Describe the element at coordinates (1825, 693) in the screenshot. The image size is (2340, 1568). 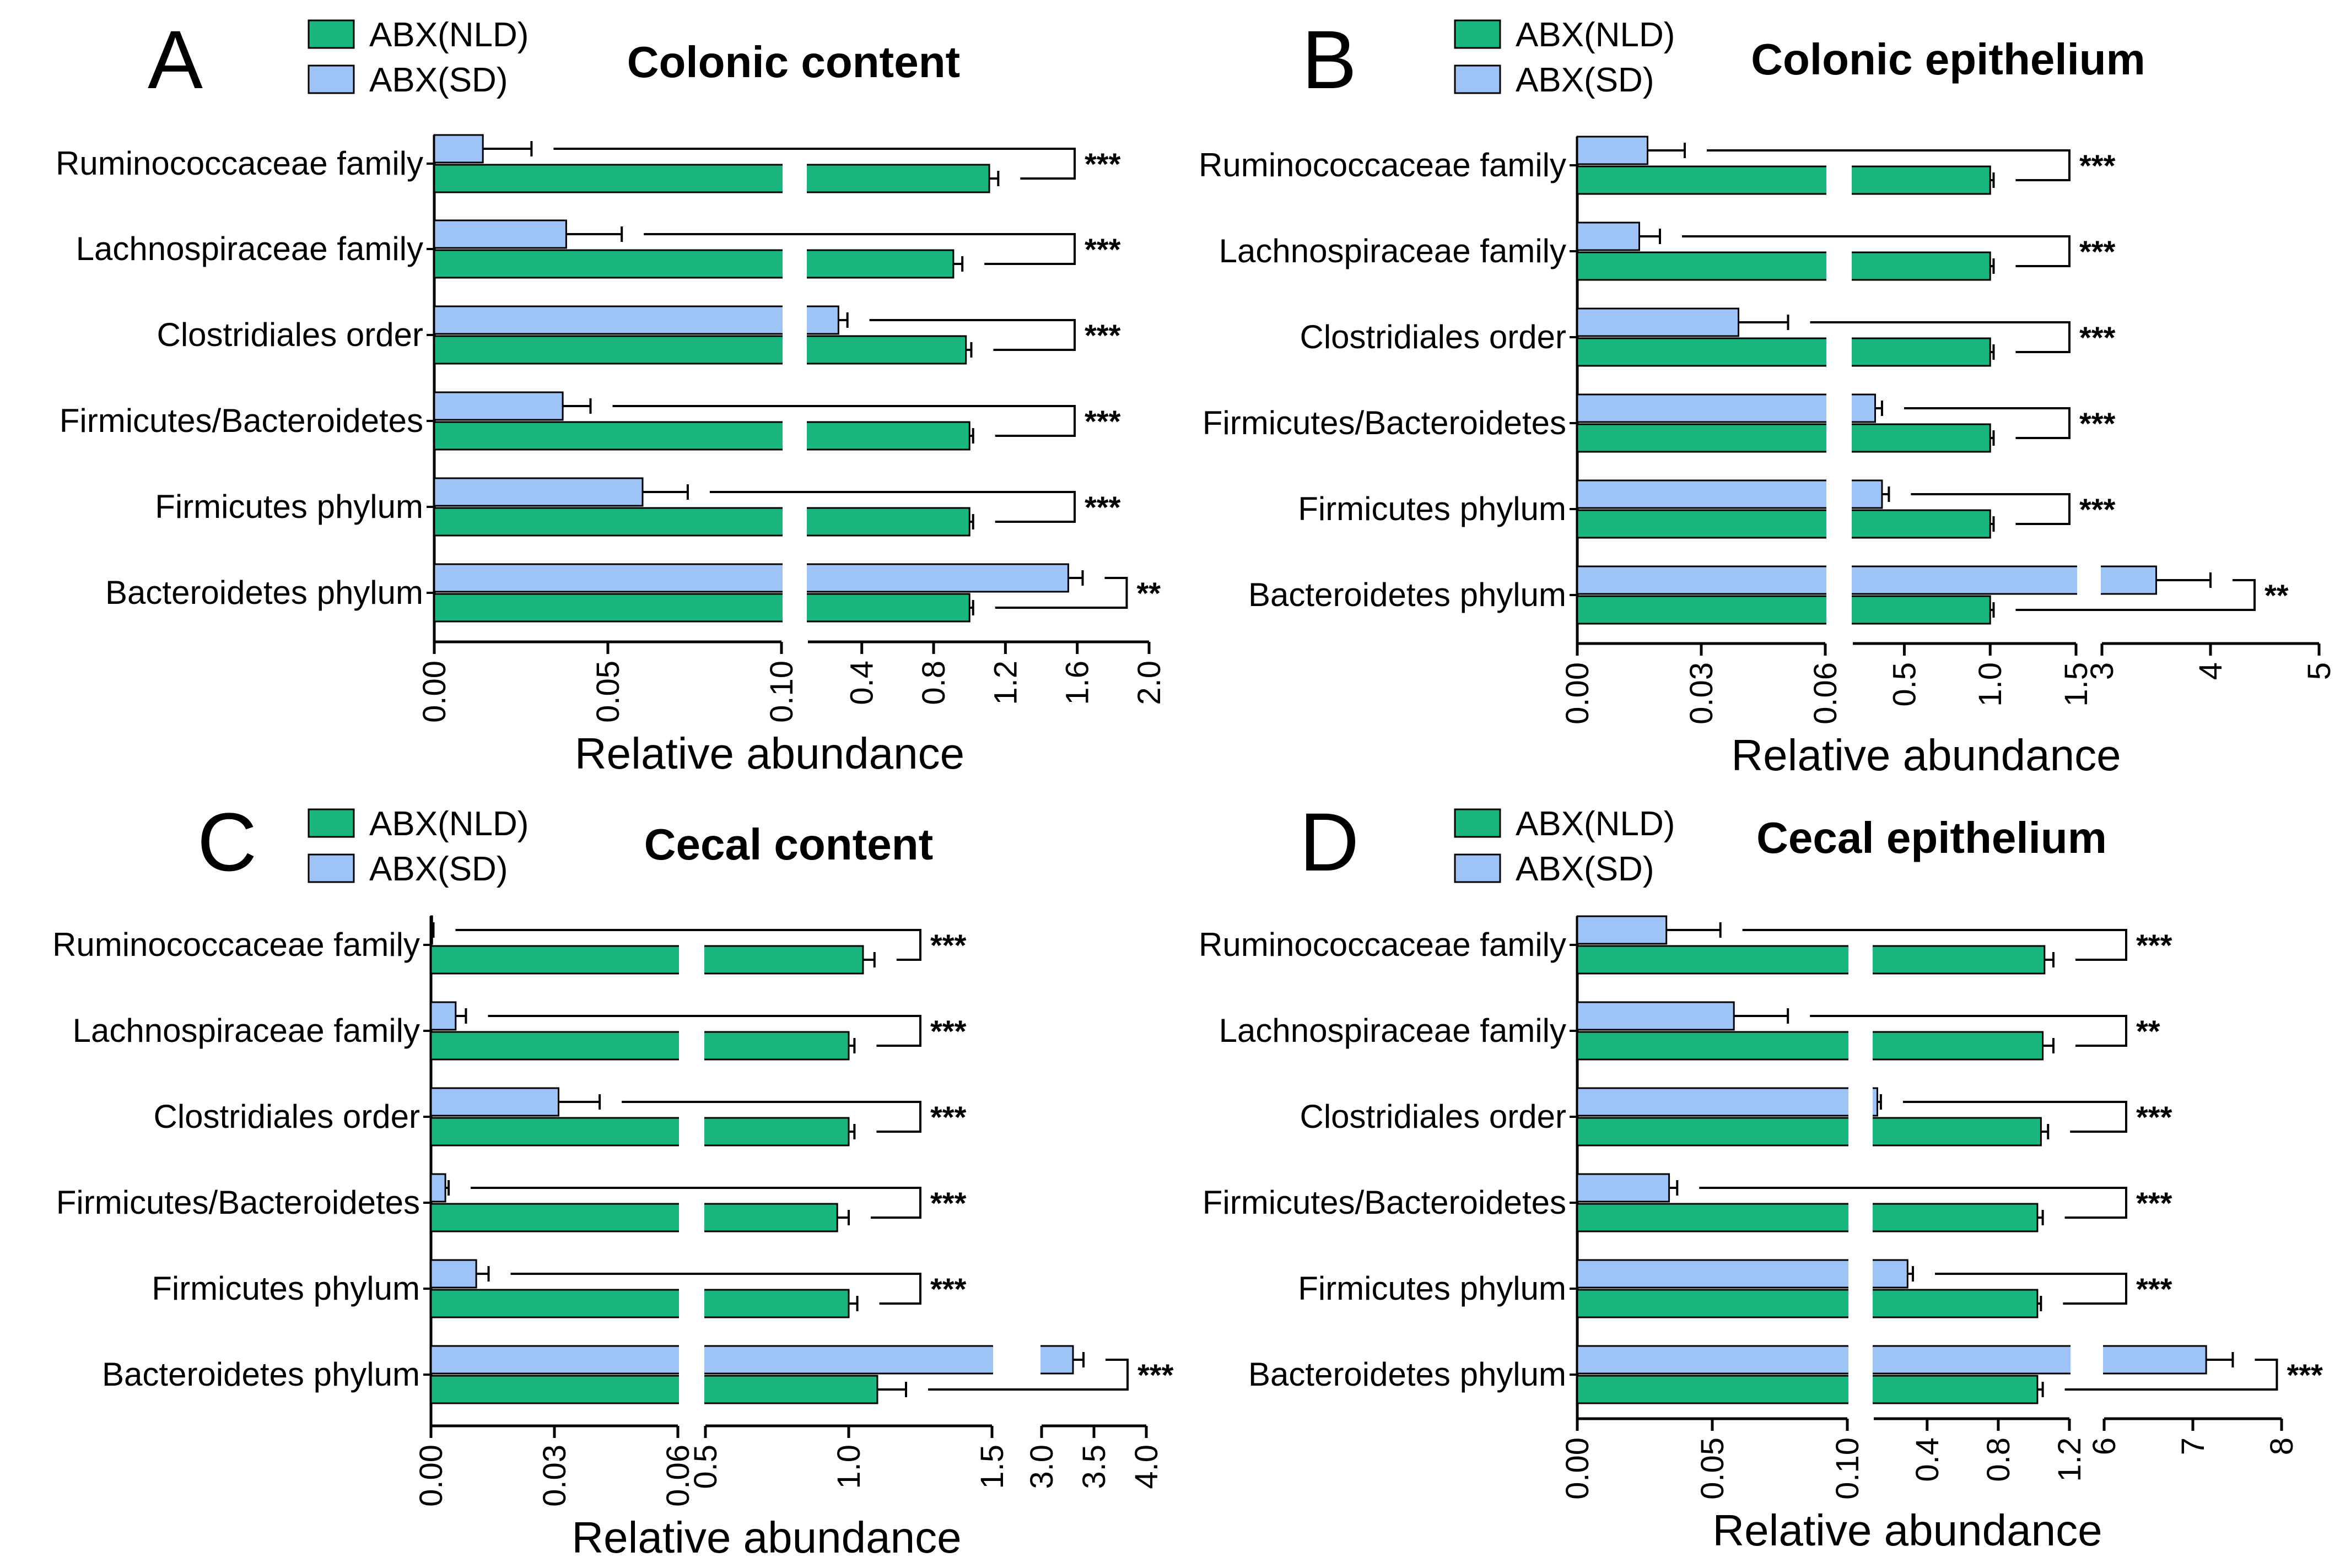
I see `x-tick-label: 0.06` at that location.